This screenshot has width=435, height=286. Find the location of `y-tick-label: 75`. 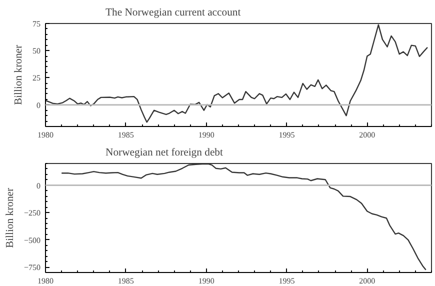

y-tick-label: 75 is located at coordinates (36, 24).